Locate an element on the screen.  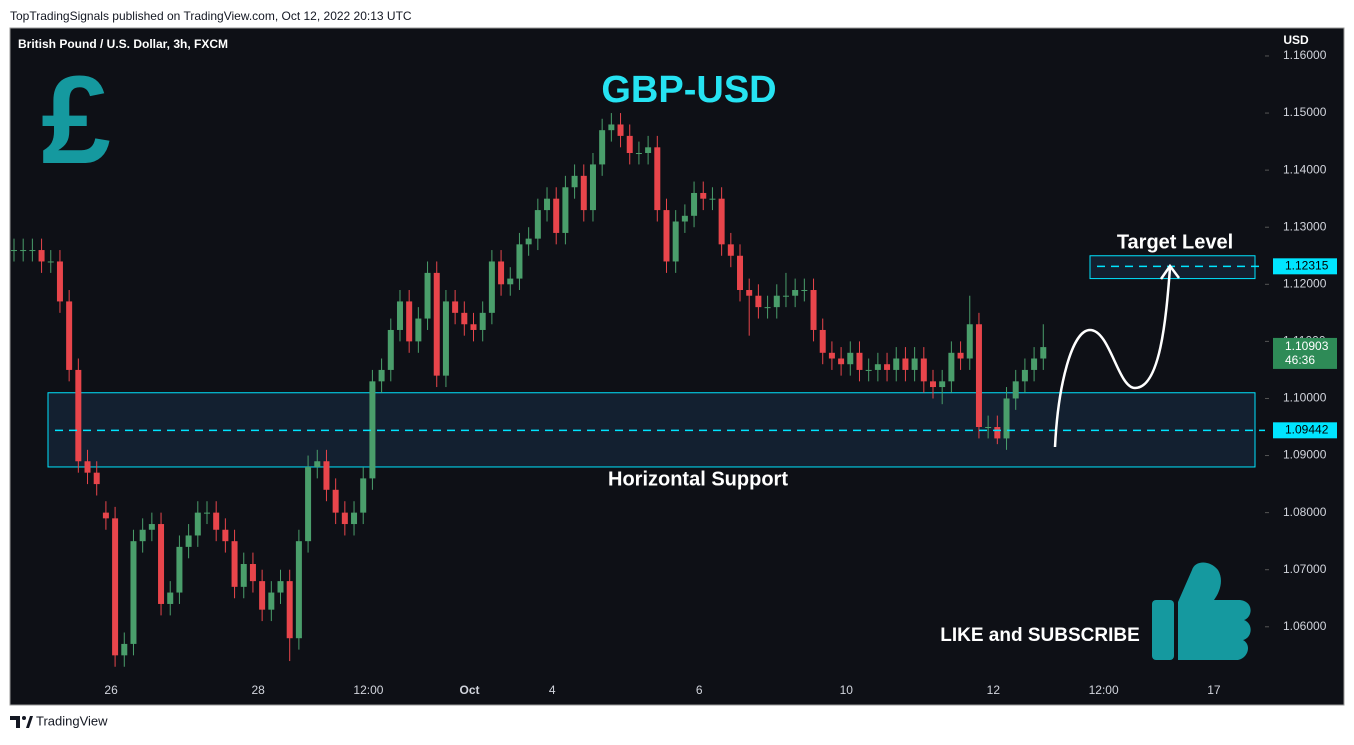
annotation: Horizontal Support is located at coordinates (698, 479).